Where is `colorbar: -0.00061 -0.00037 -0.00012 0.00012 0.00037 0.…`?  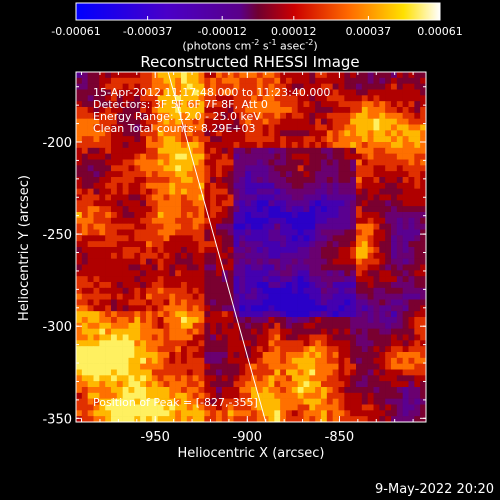
colorbar: -0.00061 -0.00037 -0.00012 0.00012 0.00037 0.… is located at coordinates (257, 20).